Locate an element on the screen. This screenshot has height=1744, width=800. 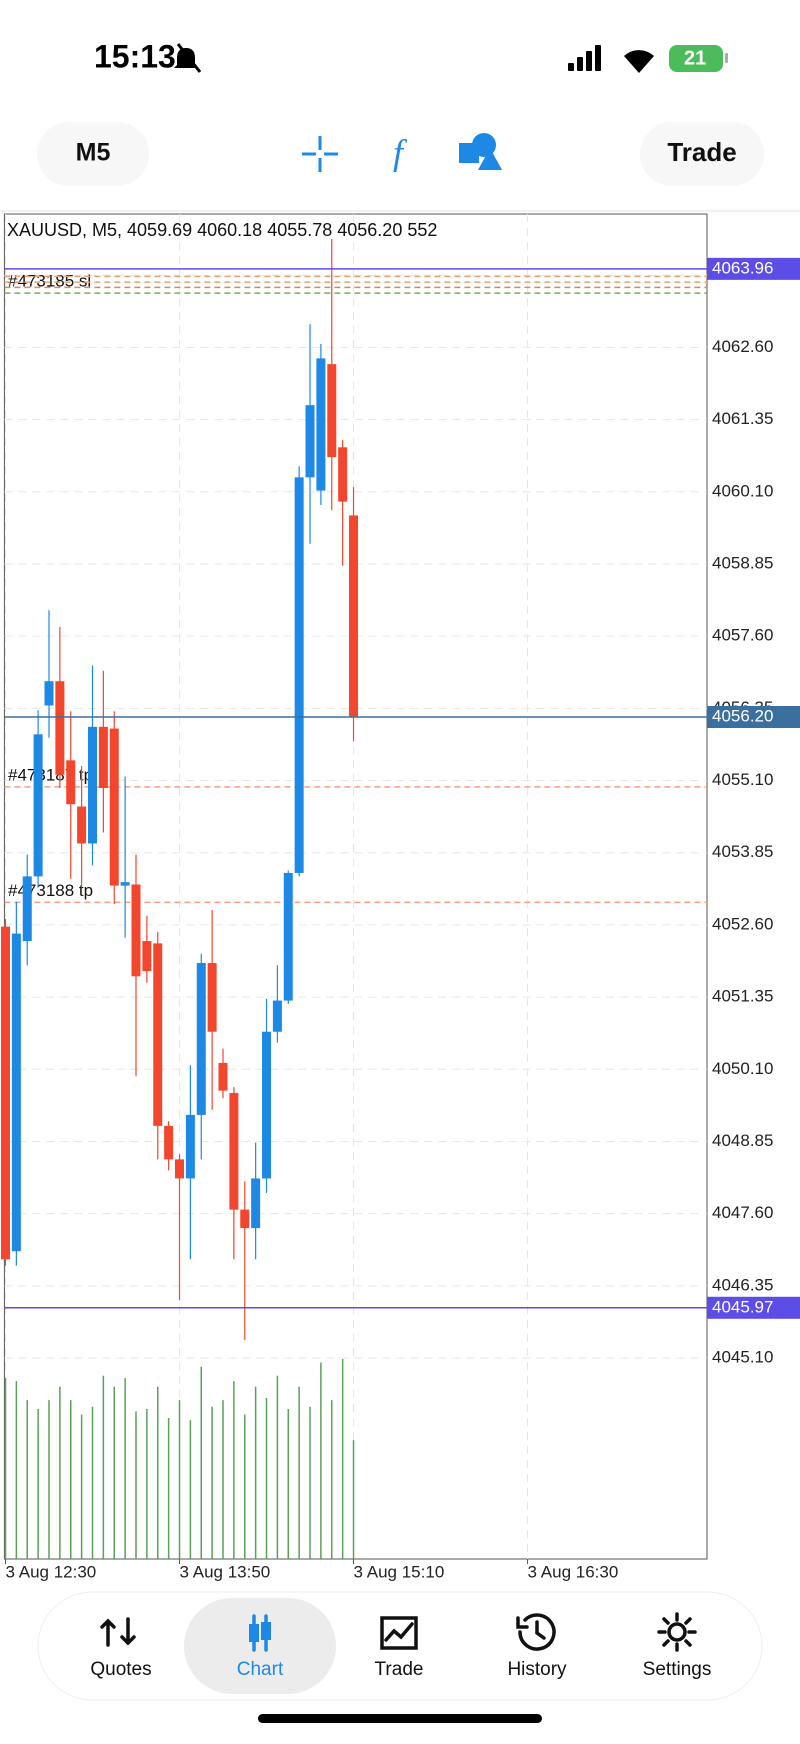
chart-header-part: 4055.78 is located at coordinates (299, 230).